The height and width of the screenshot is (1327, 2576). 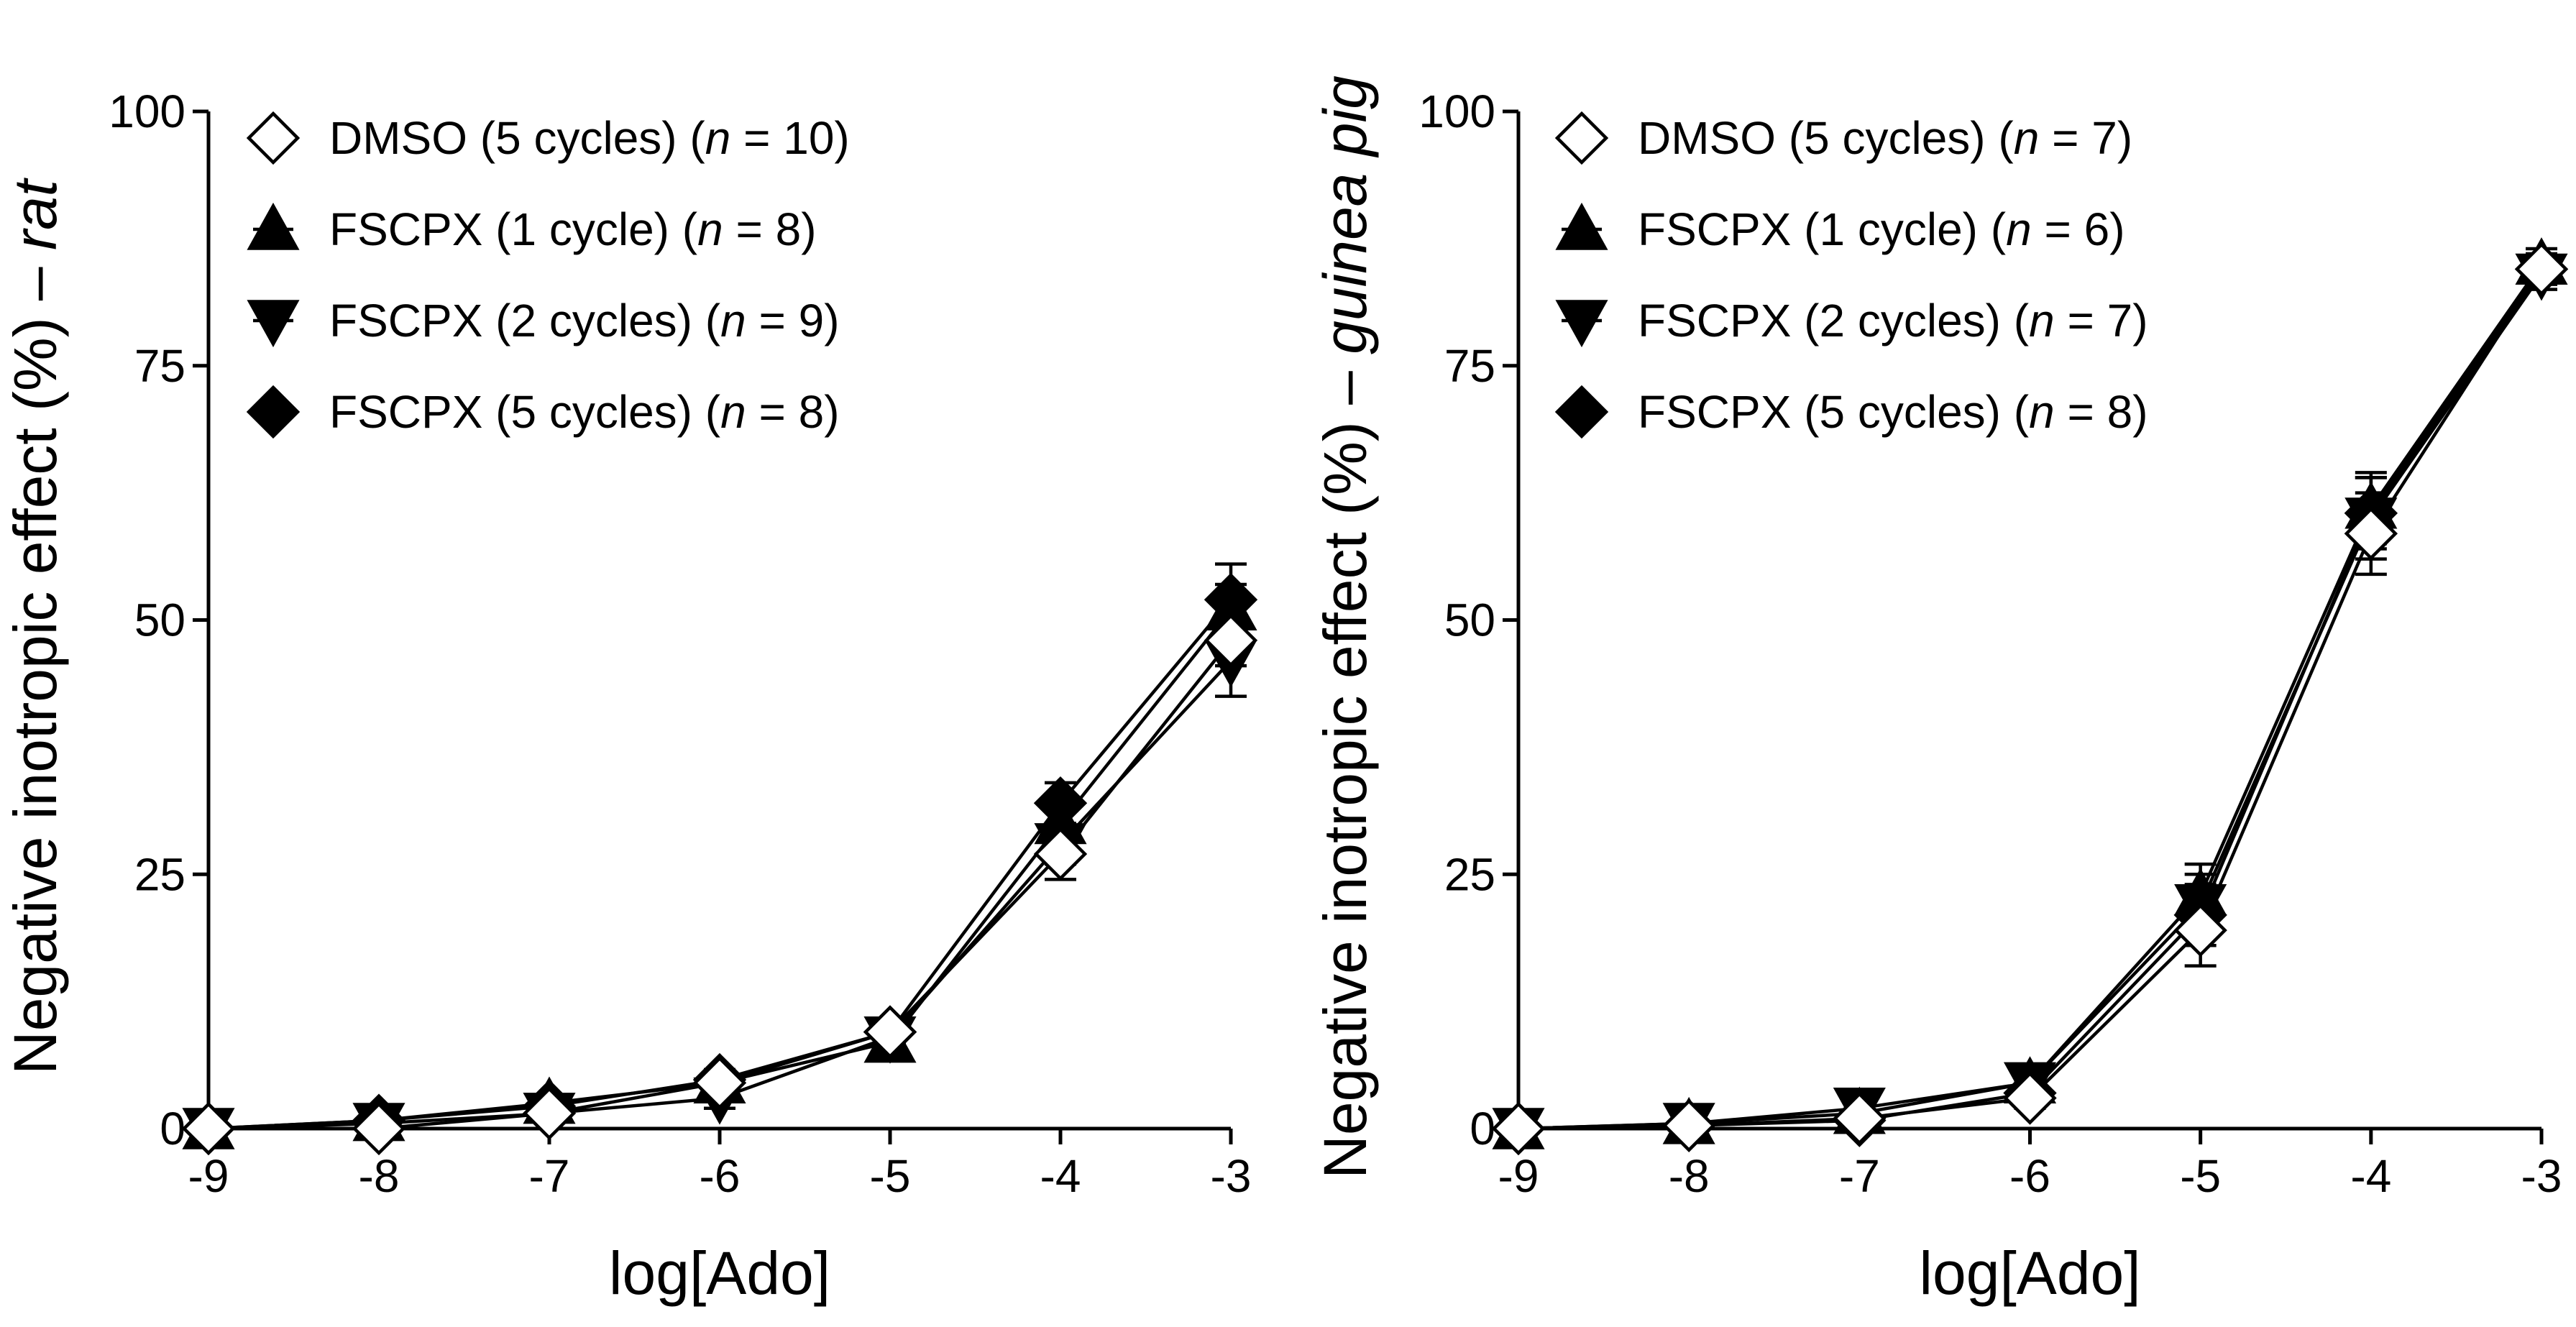 I want to click on legend-item-1: FSCPX (1 cycle) (n = 8), so click(x=532, y=228).